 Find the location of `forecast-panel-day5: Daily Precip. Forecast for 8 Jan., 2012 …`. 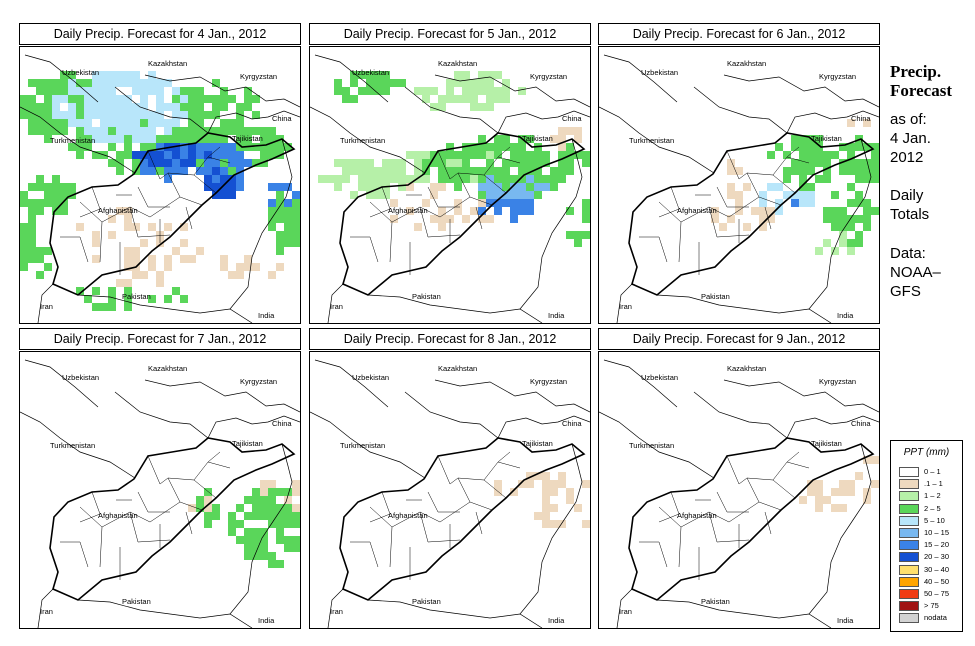

forecast-panel-day5: Daily Precip. Forecast for 8 Jan., 2012 … is located at coordinates (450, 478).